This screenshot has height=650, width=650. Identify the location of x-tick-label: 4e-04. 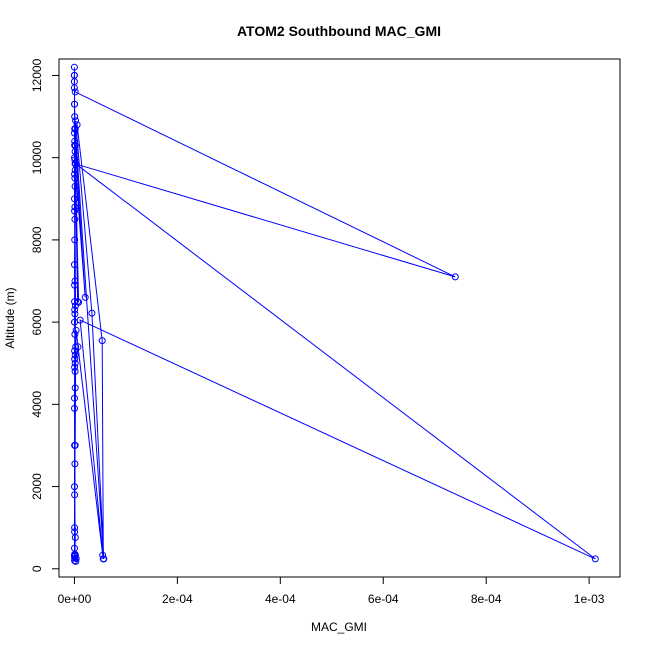
(280, 599).